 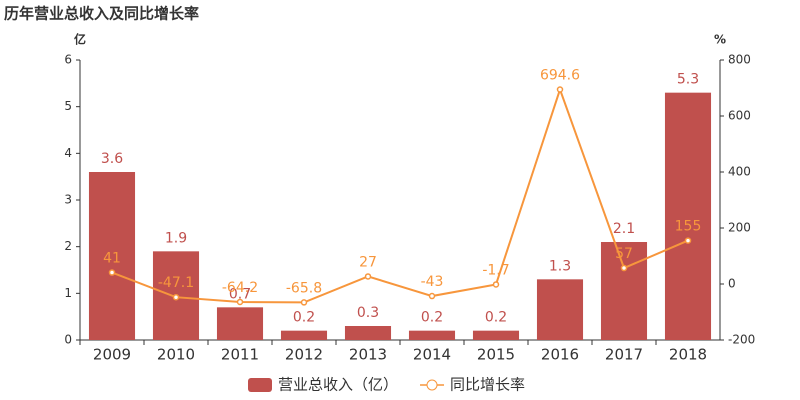 What do you see at coordinates (68, 60) in the screenshot?
I see `y-tick-label: 6` at bounding box center [68, 60].